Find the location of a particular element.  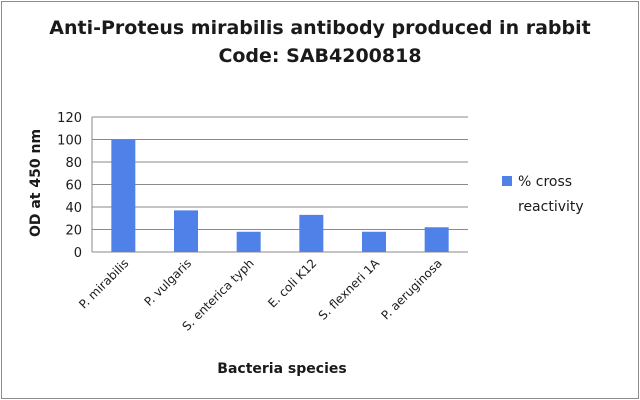

y-tick-label-20: 20 is located at coordinates (73, 231).